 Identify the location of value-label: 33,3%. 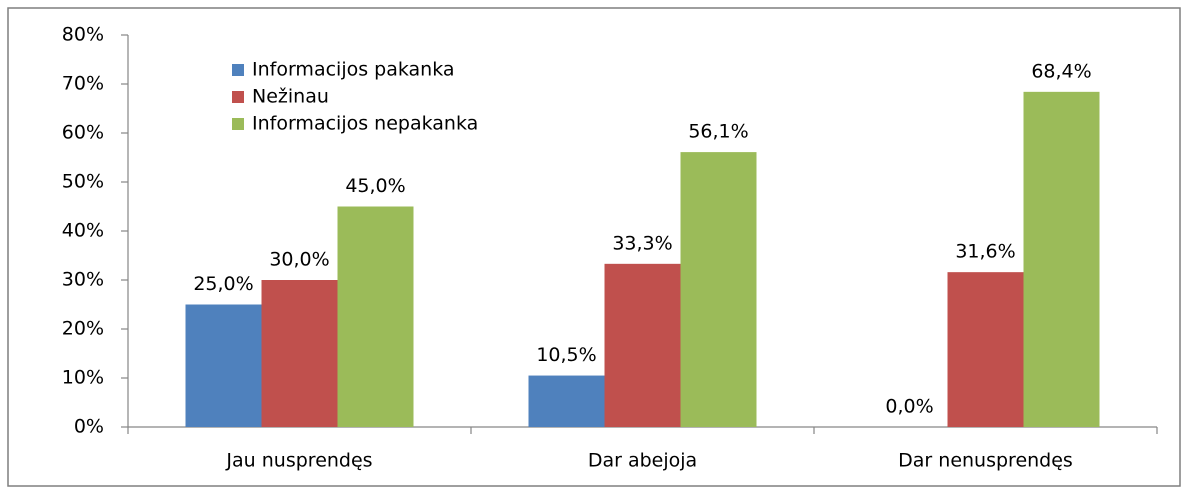
(642, 243).